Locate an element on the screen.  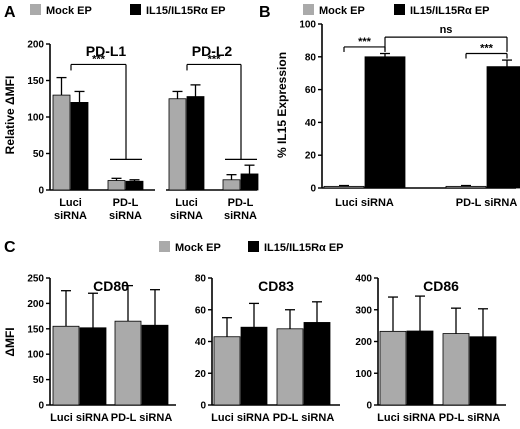
panel-c-cd86-y-tick-label: 0 is located at coordinates (369, 406).